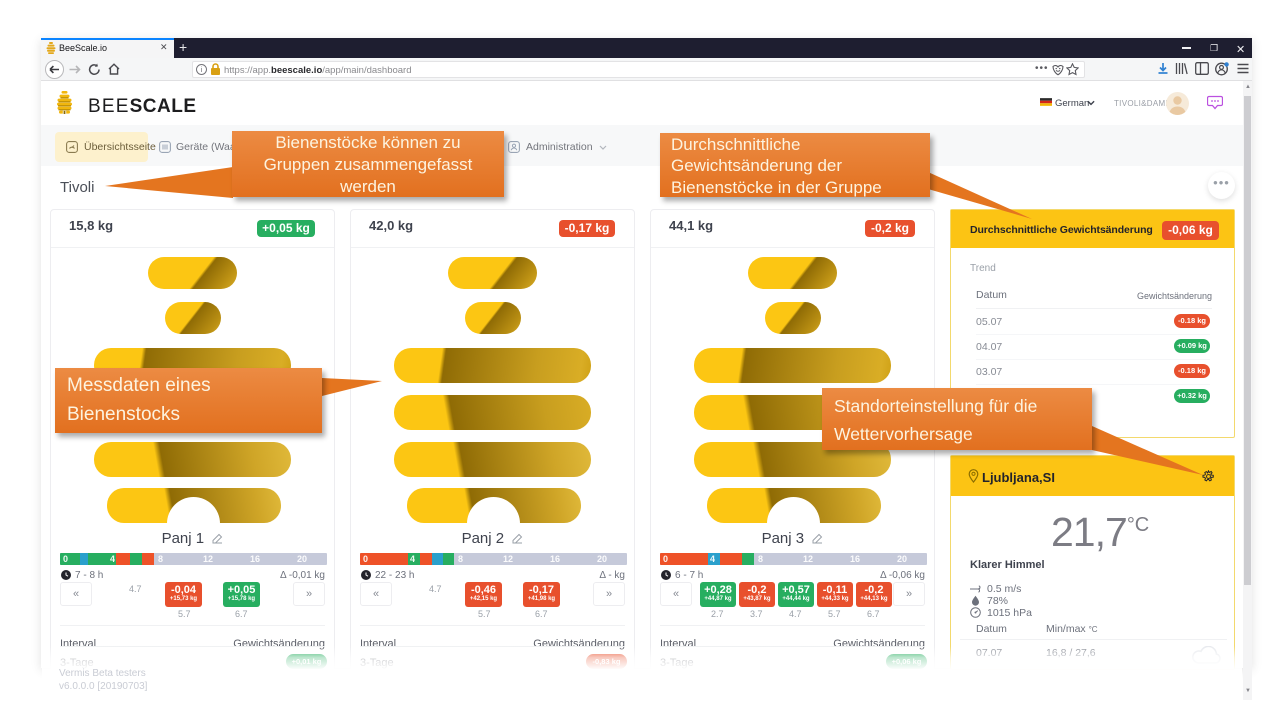 Image resolution: width=1280 pixels, height=720 pixels. I want to click on svg-text: i, so click(202, 69).